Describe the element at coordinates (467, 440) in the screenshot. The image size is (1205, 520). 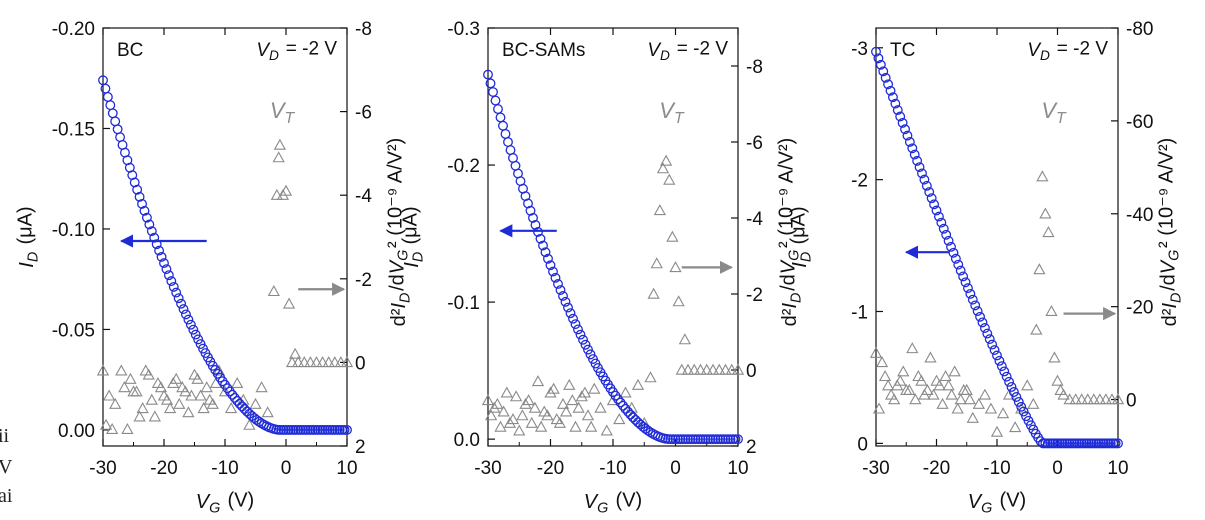
I see `y-left-tick-label: 0.0` at that location.